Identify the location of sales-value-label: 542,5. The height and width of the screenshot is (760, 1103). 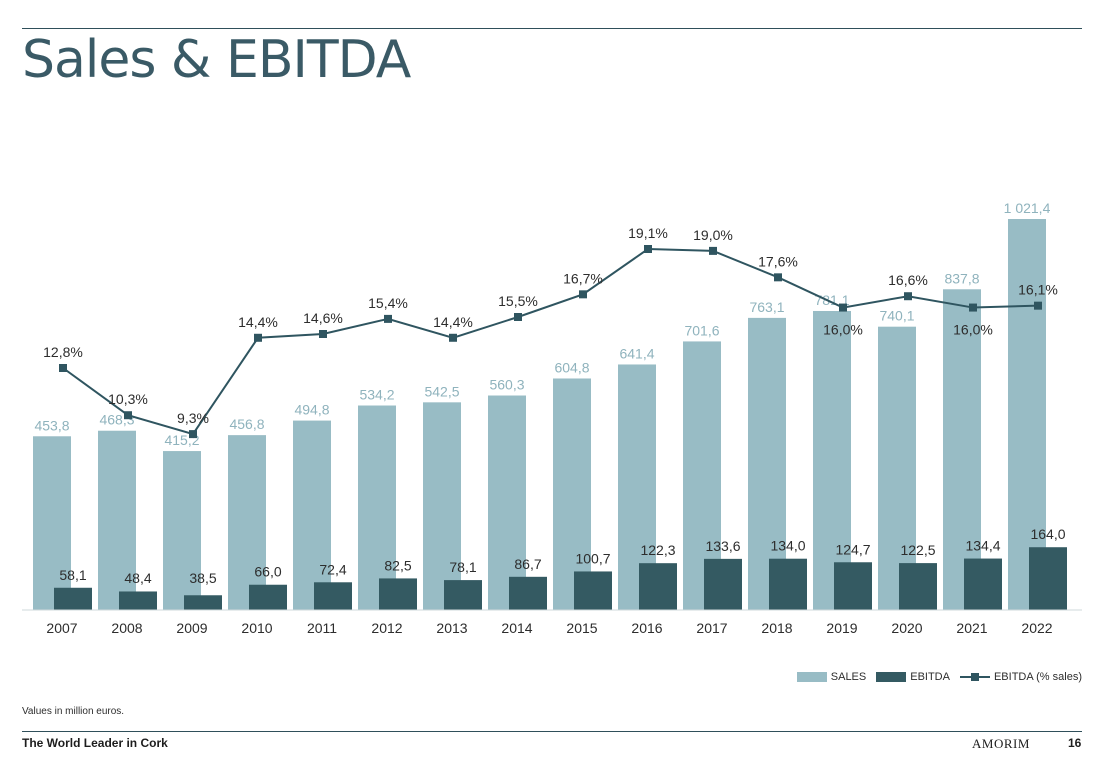
(441, 391).